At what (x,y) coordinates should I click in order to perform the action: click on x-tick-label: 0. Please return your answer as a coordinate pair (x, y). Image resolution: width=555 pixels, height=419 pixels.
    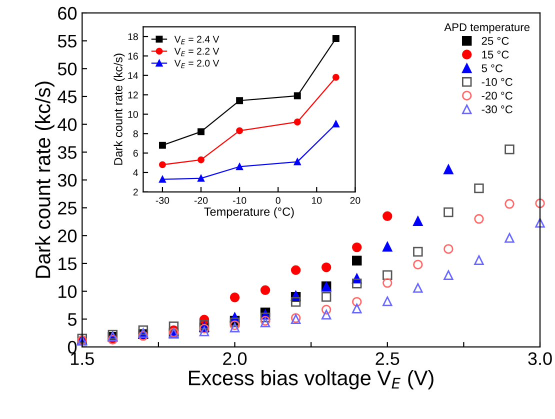
    Looking at the image, I should click on (278, 200).